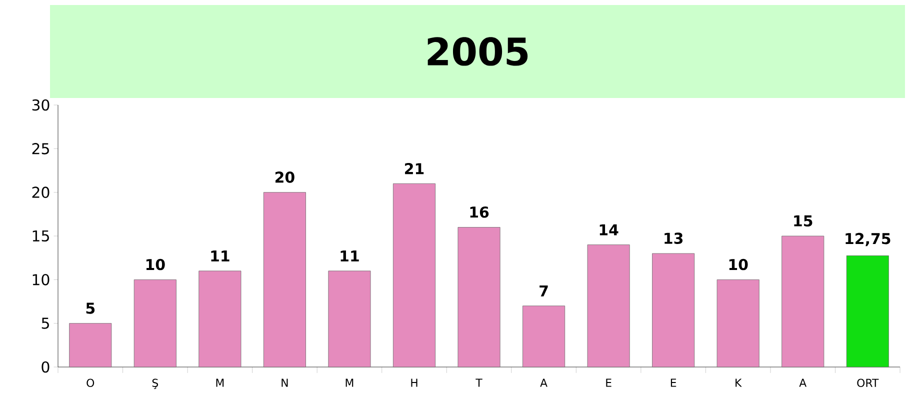 Image resolution: width=909 pixels, height=403 pixels. What do you see at coordinates (544, 290) in the screenshot?
I see `data-label: 7` at bounding box center [544, 290].